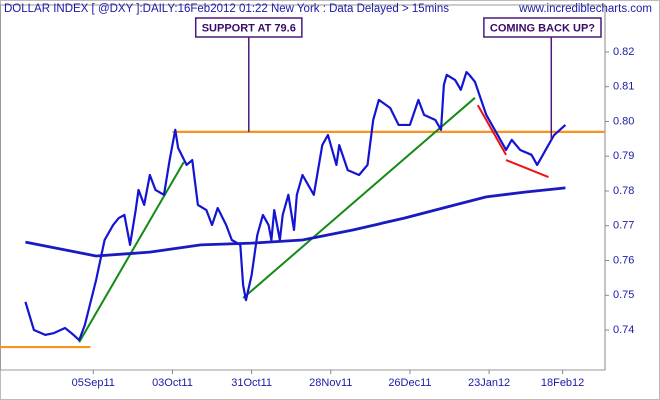  Describe the element at coordinates (251, 383) in the screenshot. I see `x-tick-label: 31Oct11` at that location.